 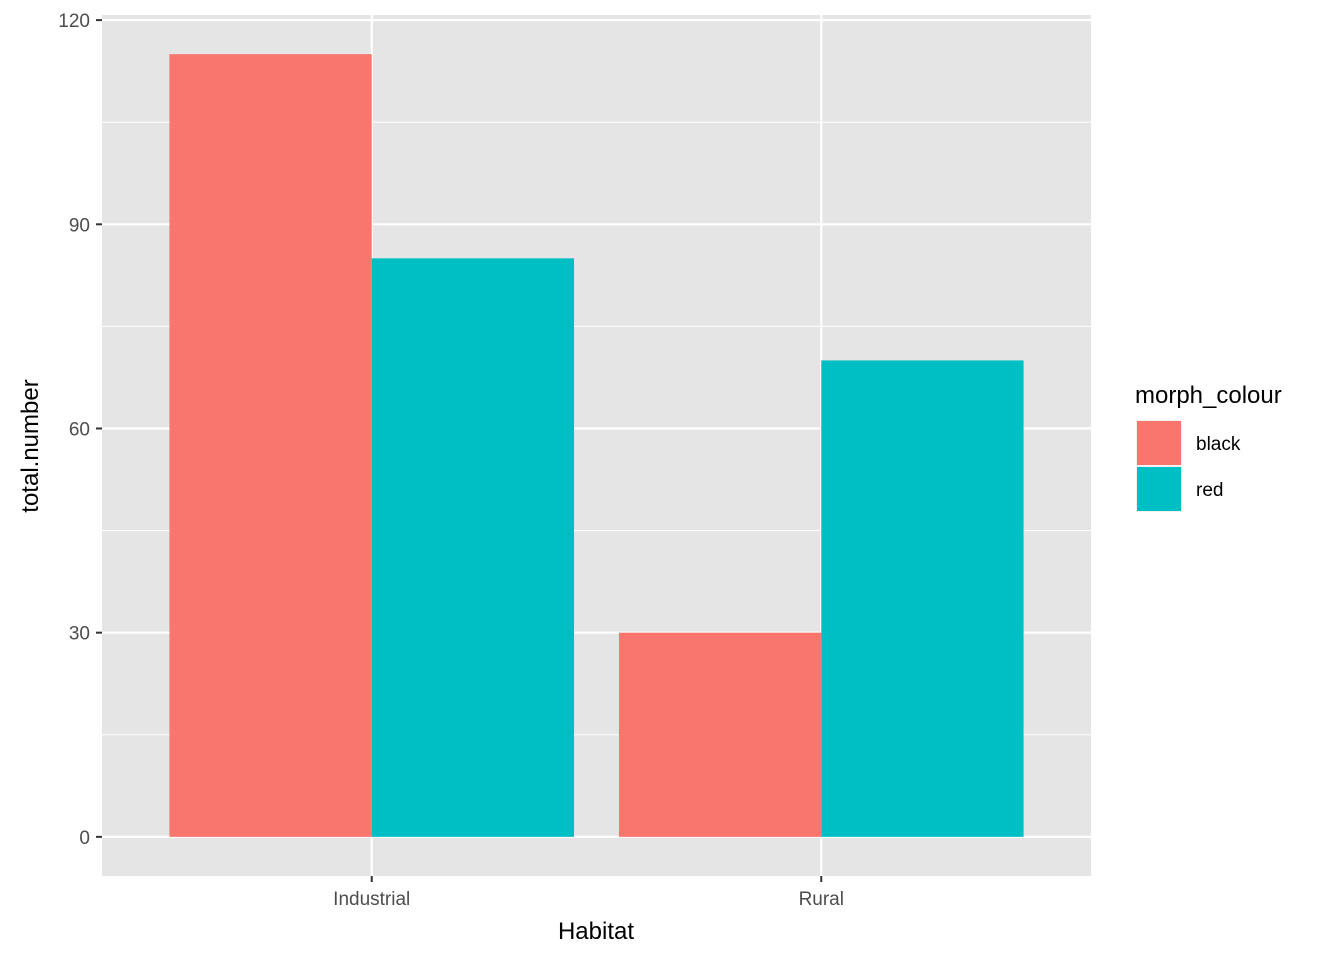 I want to click on y-tick-label: 120, so click(x=74, y=21).